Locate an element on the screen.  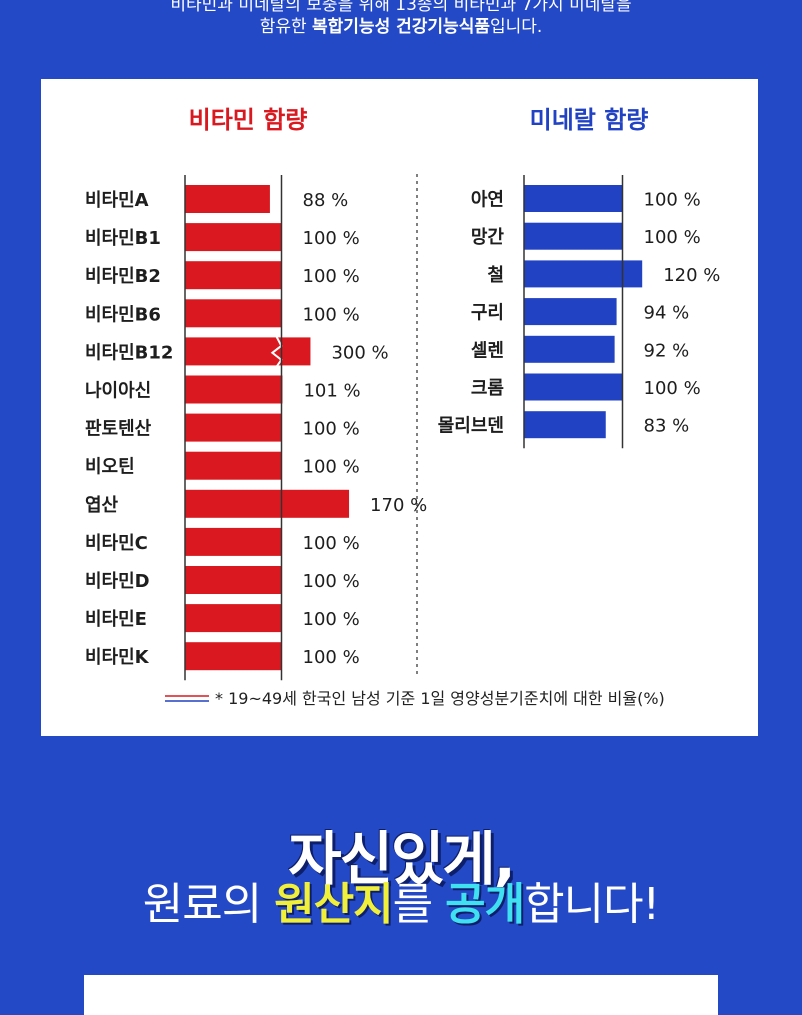
intro-line-2: 함유한 복합기능성 건강기능식품입니다. is located at coordinates (401, 24).